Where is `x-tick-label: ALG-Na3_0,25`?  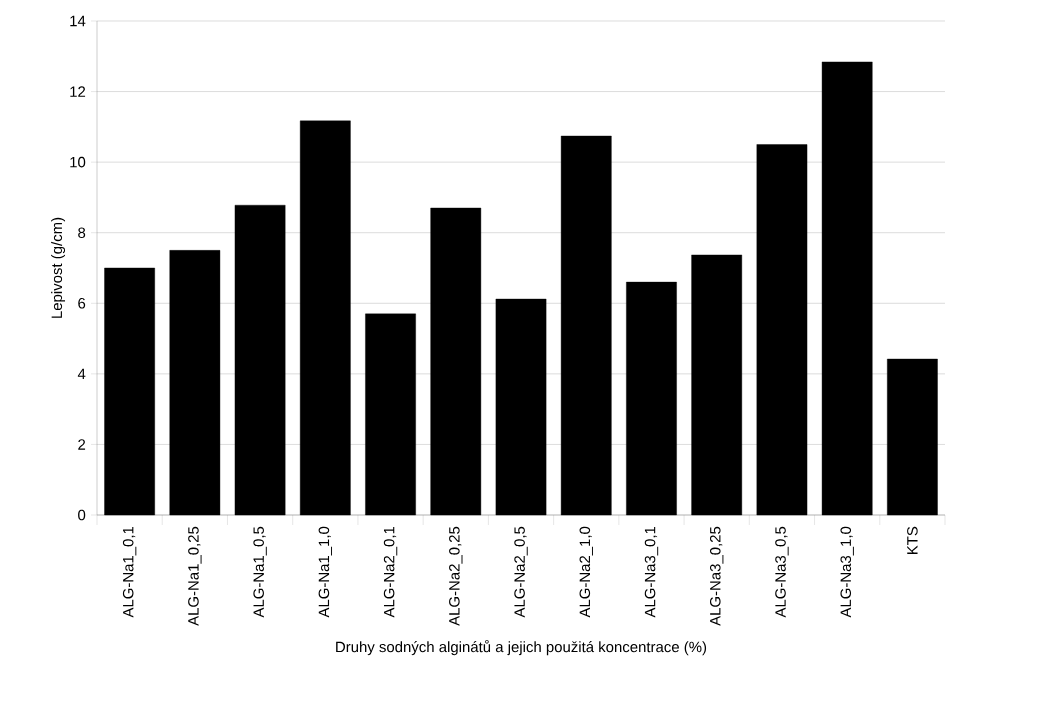 x-tick-label: ALG-Na3_0,25 is located at coordinates (716, 576).